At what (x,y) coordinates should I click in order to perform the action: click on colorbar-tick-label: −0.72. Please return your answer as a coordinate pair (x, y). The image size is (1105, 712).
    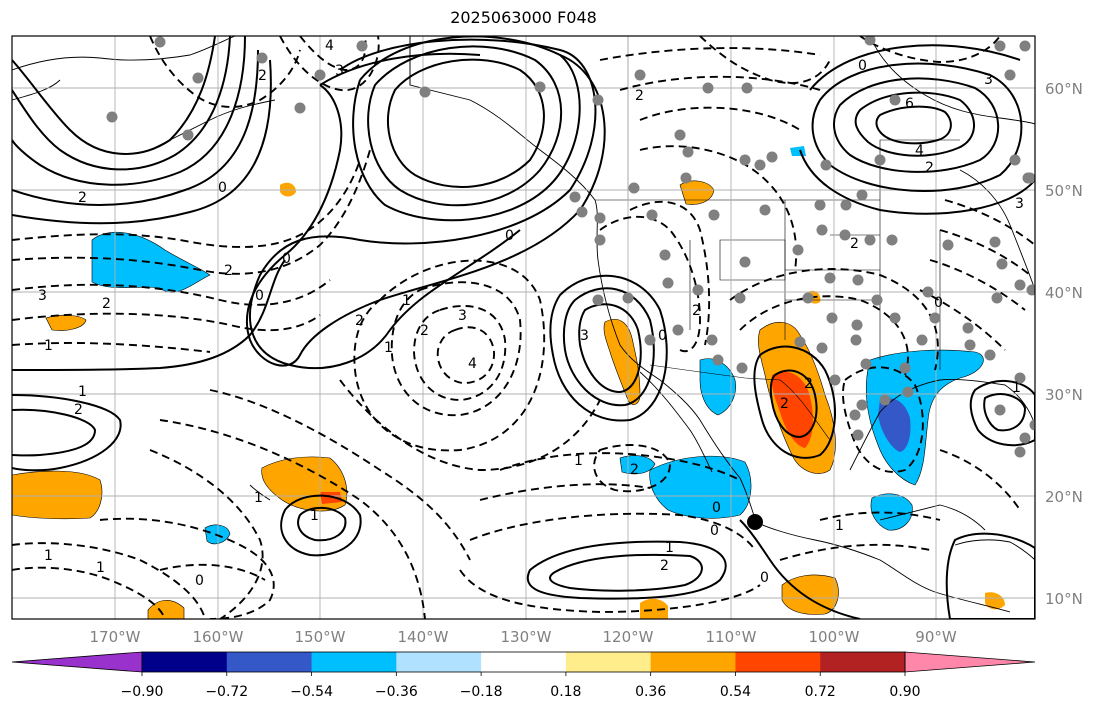
    Looking at the image, I should click on (226, 692).